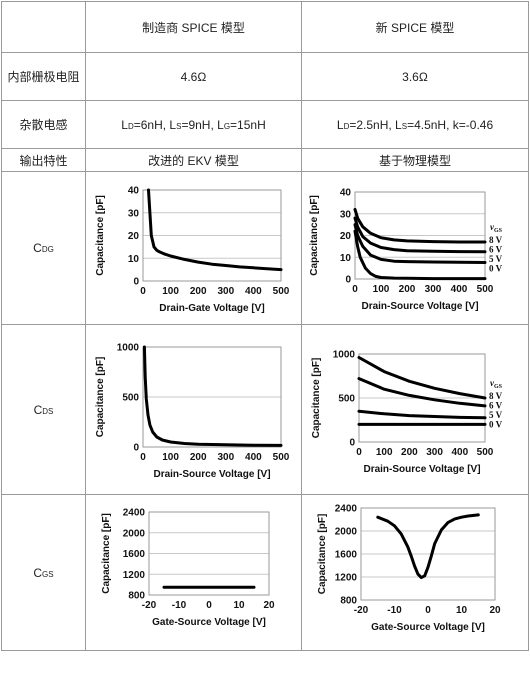 This screenshot has width=530, height=685. What do you see at coordinates (179, 605) in the screenshot?
I see `cgs-manufacturer-x-tick-label: -10` at bounding box center [179, 605].